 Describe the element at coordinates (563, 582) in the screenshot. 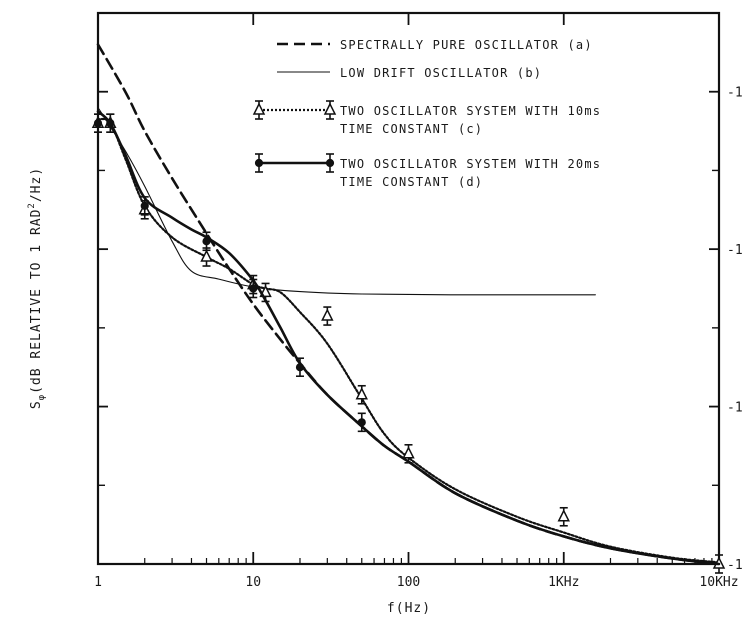

I see `x-tick-label: 1KHz` at that location.